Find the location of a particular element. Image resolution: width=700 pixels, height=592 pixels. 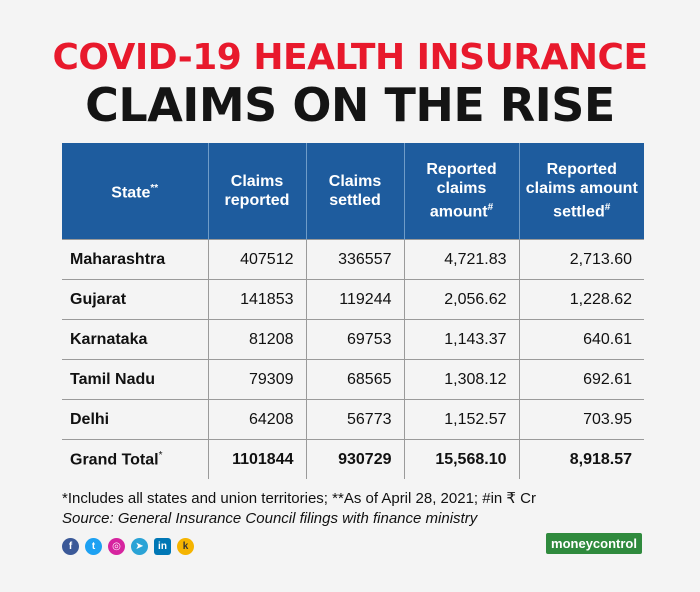

table-row: Delhi 64208 56773 1,152.57 703.95 is located at coordinates (353, 419).